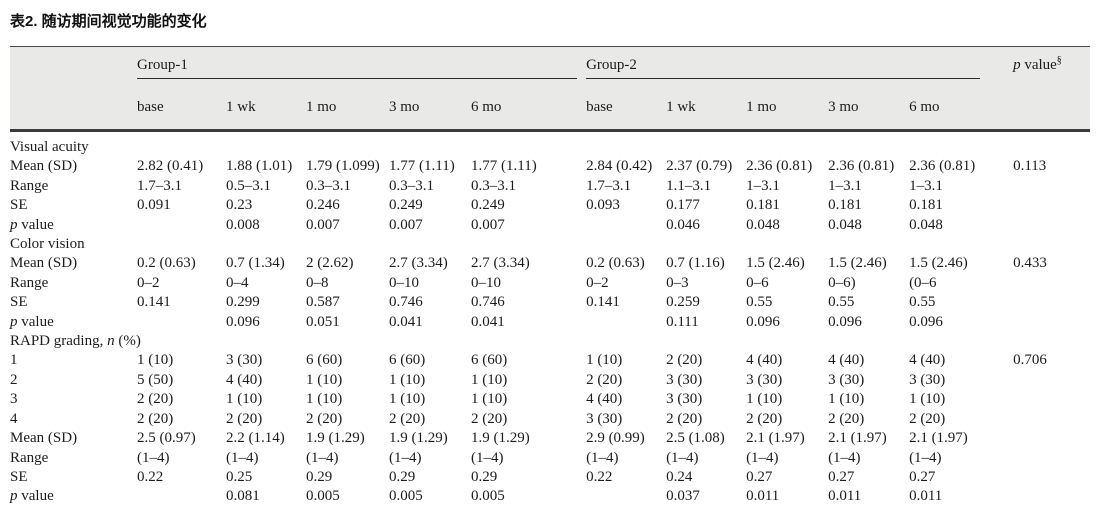 The image size is (1100, 513). What do you see at coordinates (343, 166) in the screenshot?
I see `data-cell: 1.79 (1.099)` at bounding box center [343, 166].